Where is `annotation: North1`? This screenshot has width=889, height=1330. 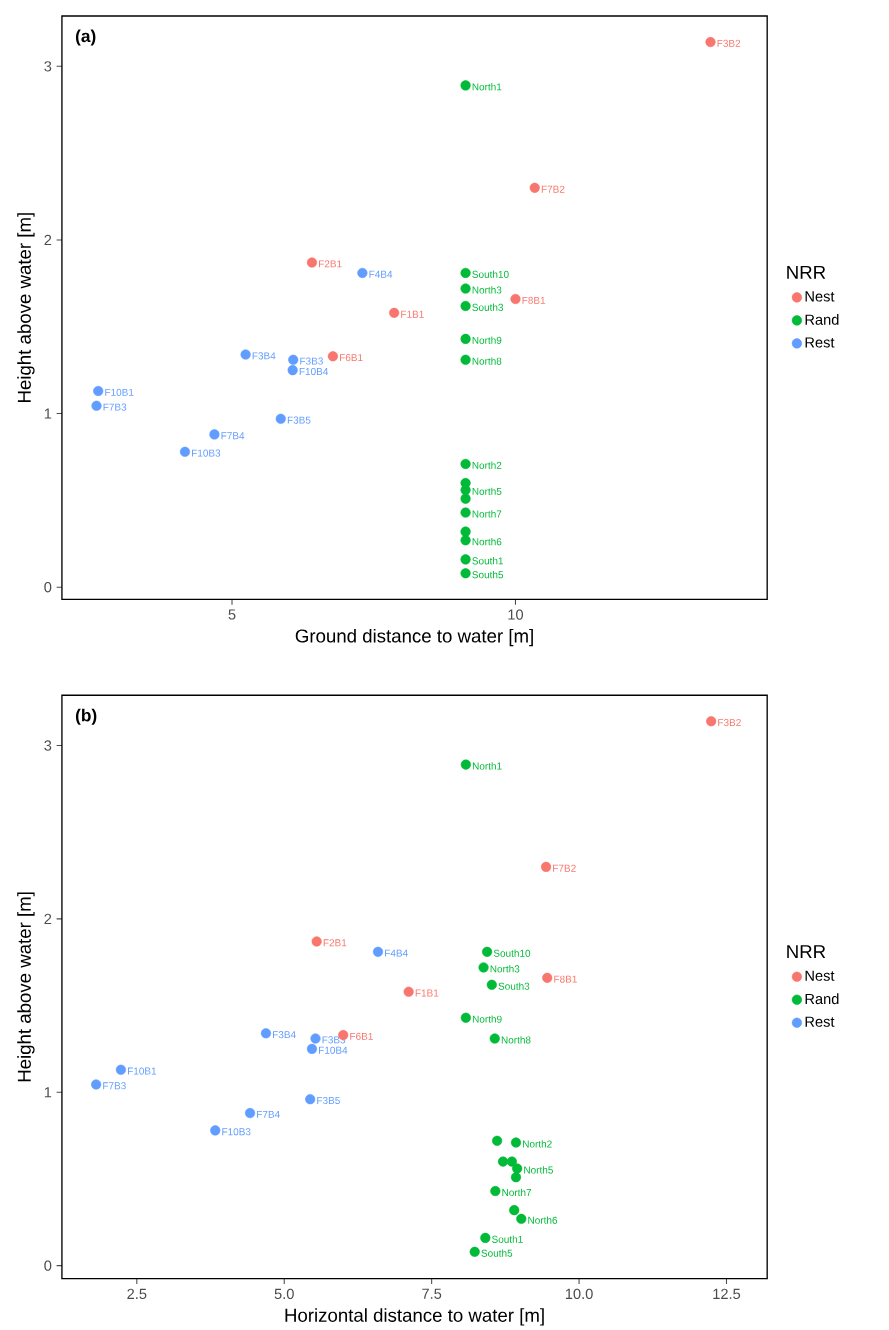 annotation: North1 is located at coordinates (487, 87).